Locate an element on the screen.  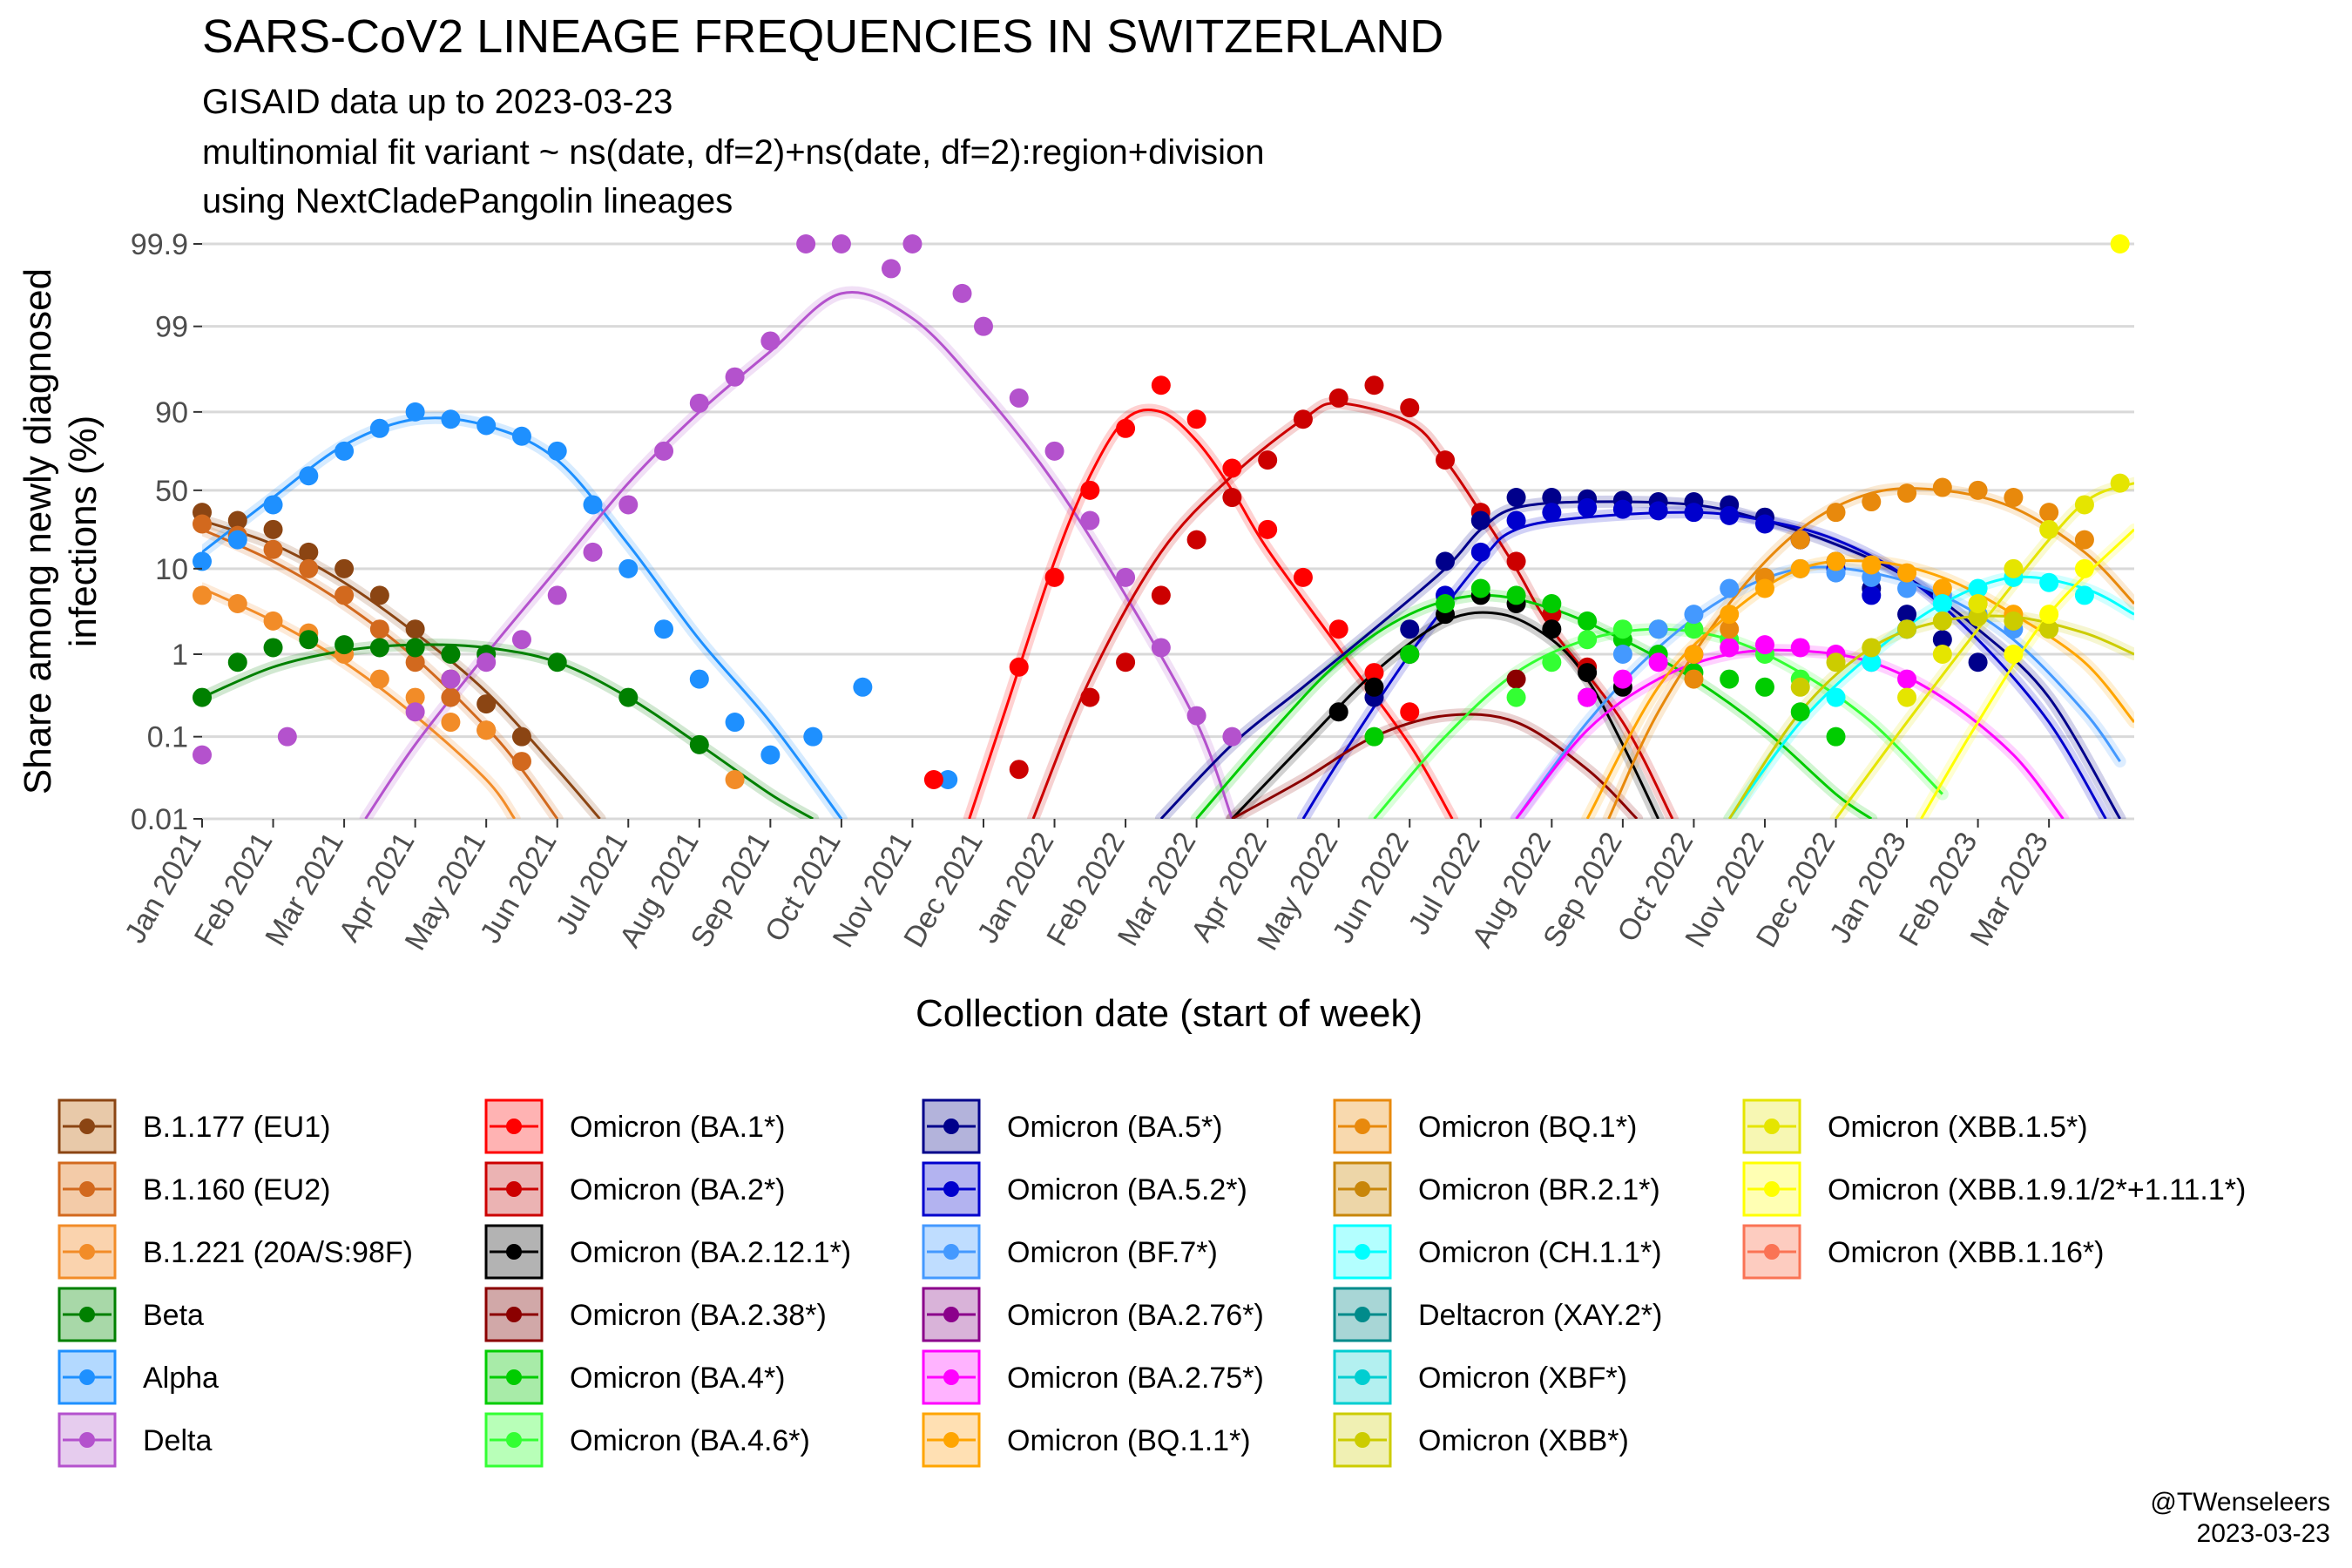
y-tick-label: 0.01 is located at coordinates (159, 820).